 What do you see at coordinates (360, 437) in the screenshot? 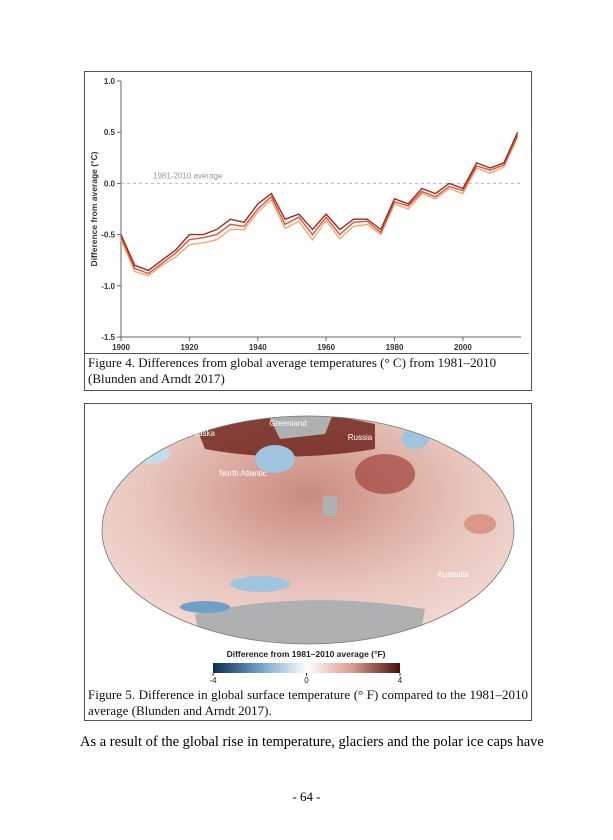
I see `map-label: Russia` at bounding box center [360, 437].